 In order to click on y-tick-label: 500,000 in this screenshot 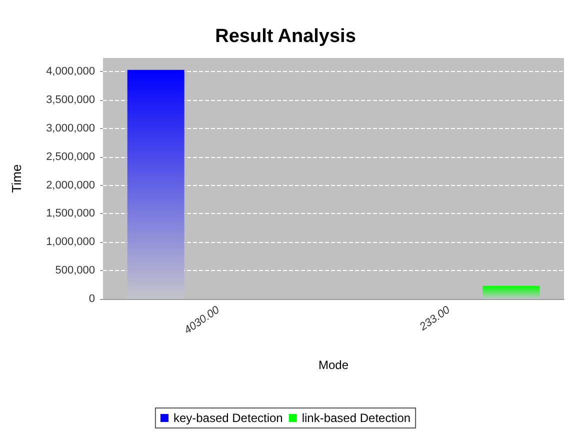, I will do `click(75, 270)`.